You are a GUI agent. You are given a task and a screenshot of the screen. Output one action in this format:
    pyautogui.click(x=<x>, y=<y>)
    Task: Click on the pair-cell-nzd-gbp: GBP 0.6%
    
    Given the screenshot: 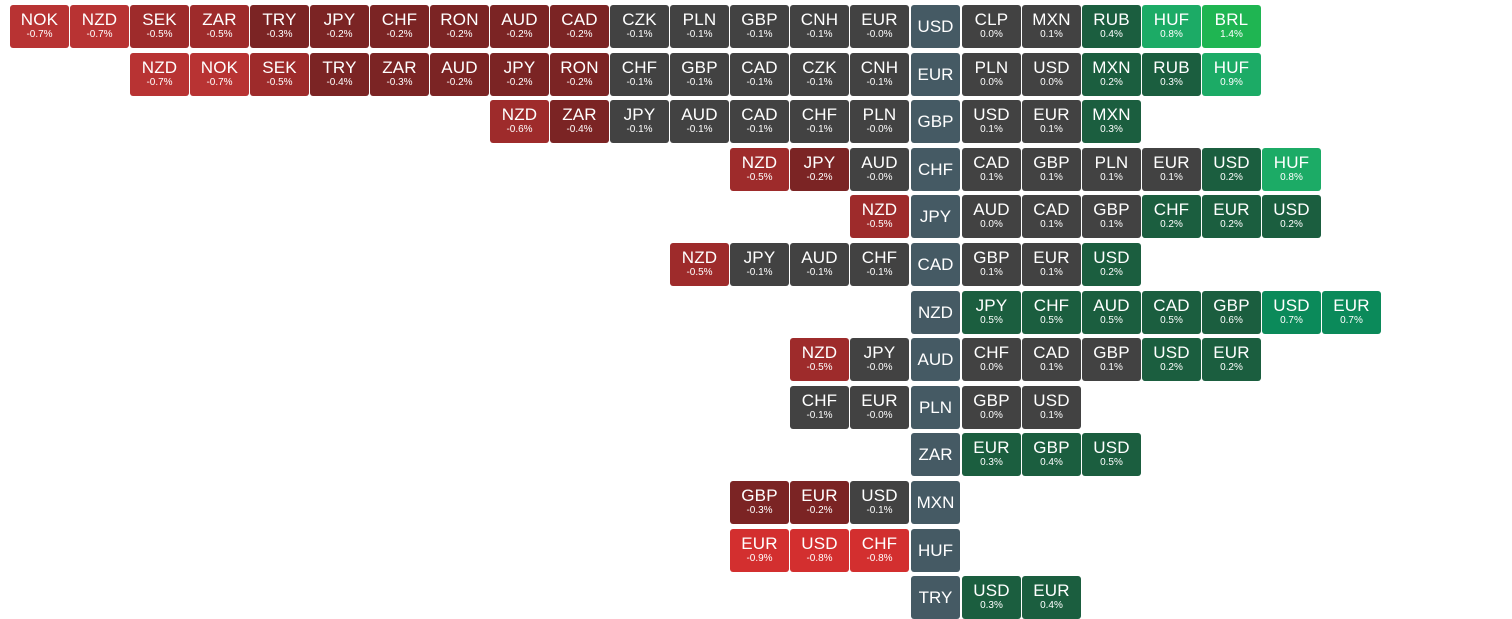 What is the action you would take?
    pyautogui.click(x=1231, y=312)
    